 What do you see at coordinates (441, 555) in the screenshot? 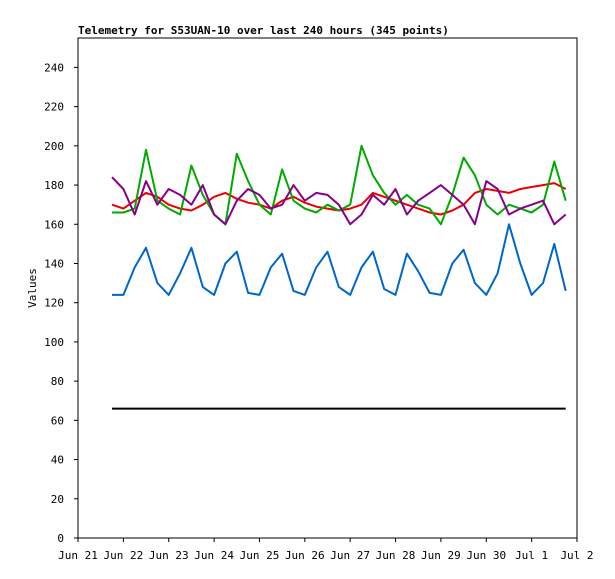
I see `x-tick-label: Jun 29` at bounding box center [441, 555].